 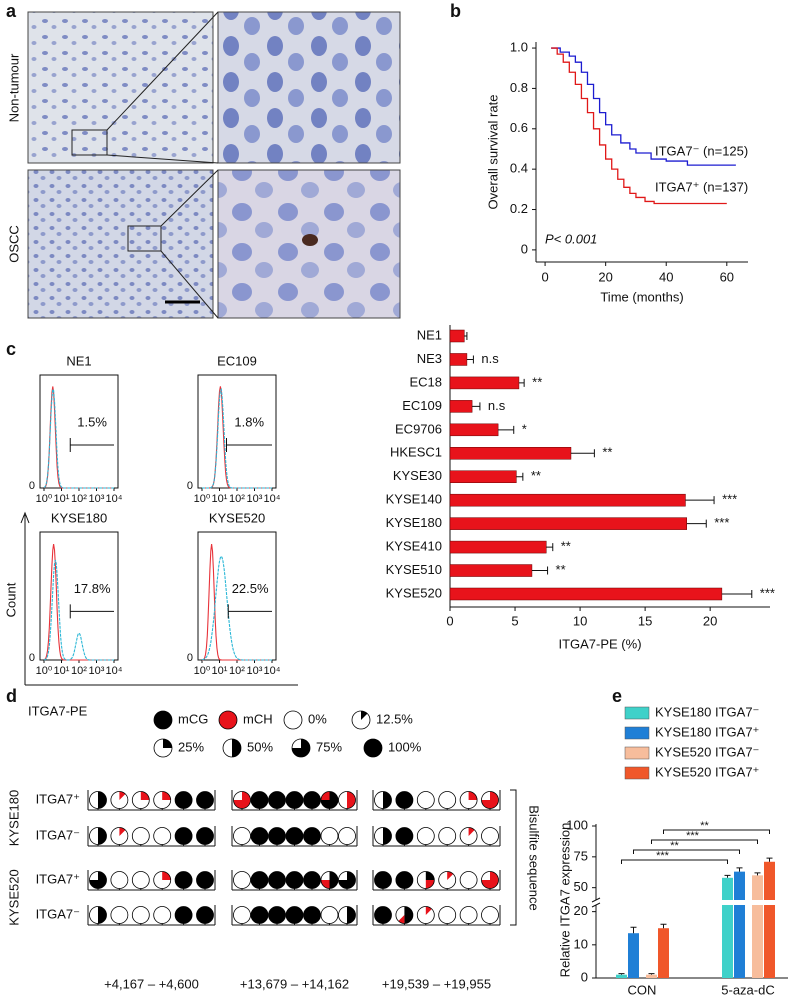 What do you see at coordinates (151, 836) in the screenshot?
I see `region-line` at bounding box center [151, 836].